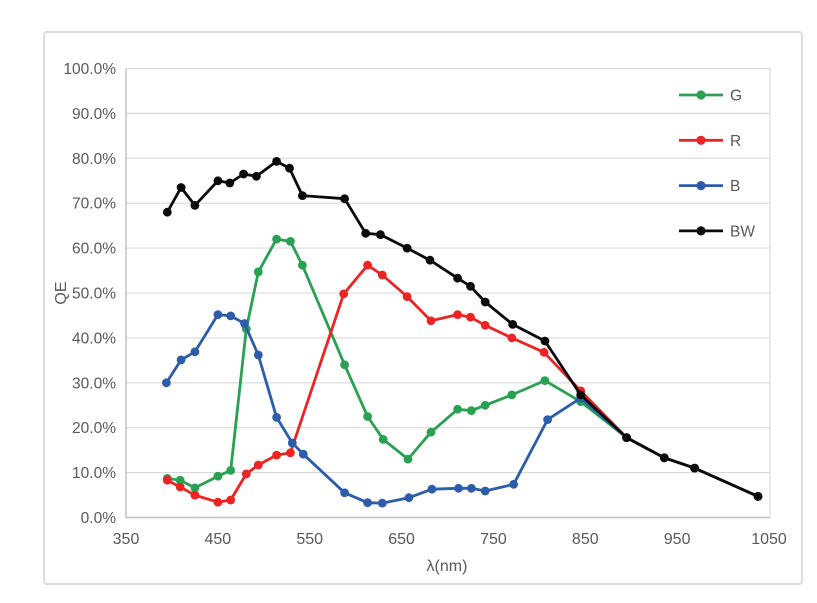 Image resolution: width=817 pixels, height=603 pixels. What do you see at coordinates (585, 539) in the screenshot?
I see `x-tick-label-850: 850` at bounding box center [585, 539].